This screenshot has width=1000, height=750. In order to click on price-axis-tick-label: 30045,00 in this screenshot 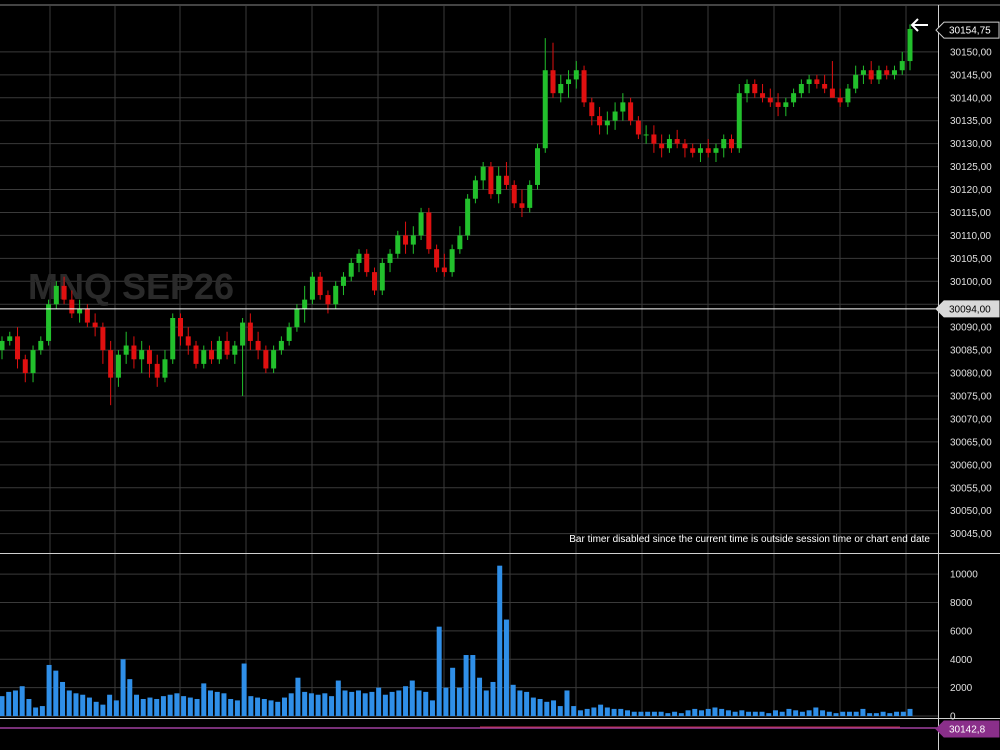, I will do `click(971, 534)`.